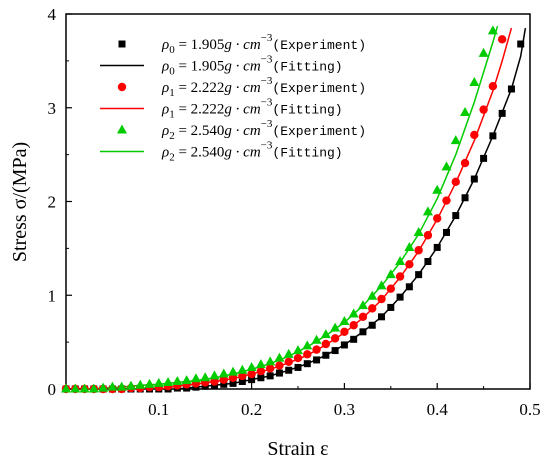  What do you see at coordinates (158, 409) in the screenshot?
I see `x-tick-label: 0.1` at bounding box center [158, 409].